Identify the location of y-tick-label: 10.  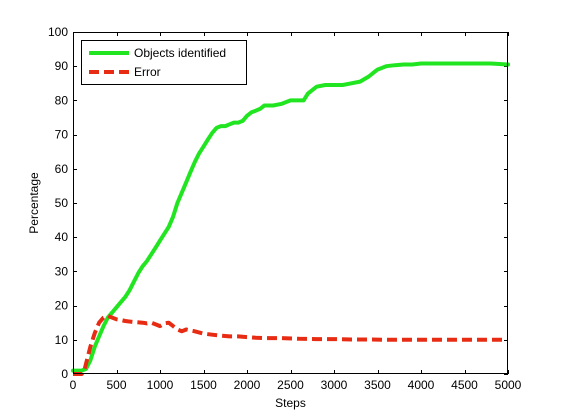
(62, 340).